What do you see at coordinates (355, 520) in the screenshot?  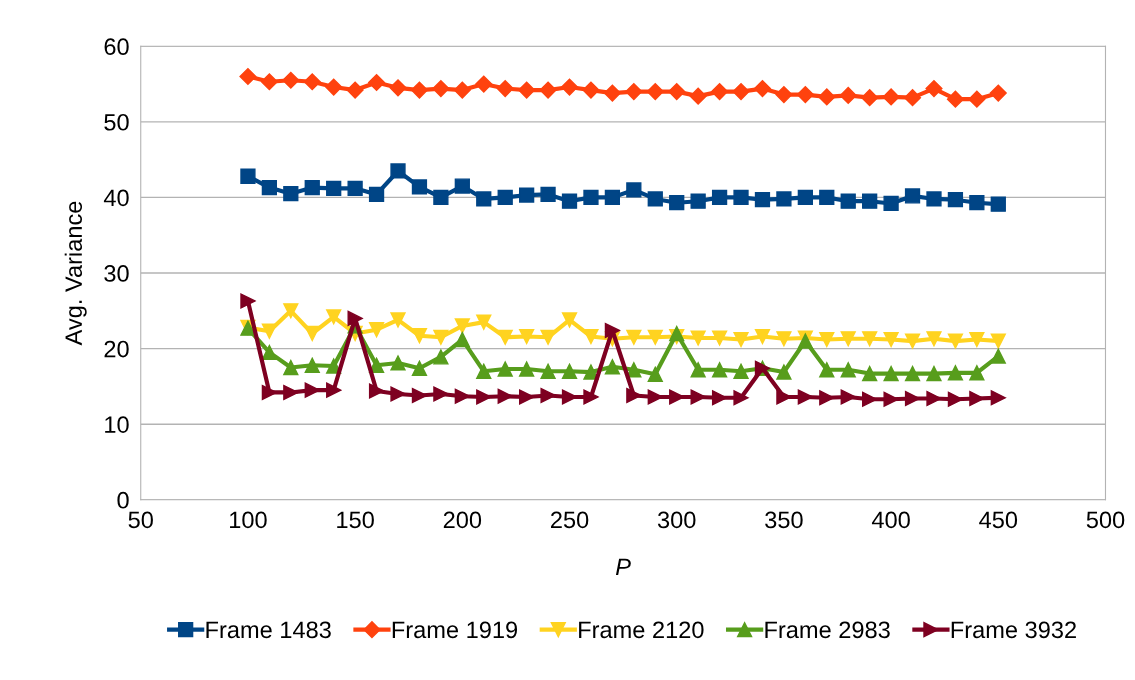 I see `x-tick-label: 150` at bounding box center [355, 520].